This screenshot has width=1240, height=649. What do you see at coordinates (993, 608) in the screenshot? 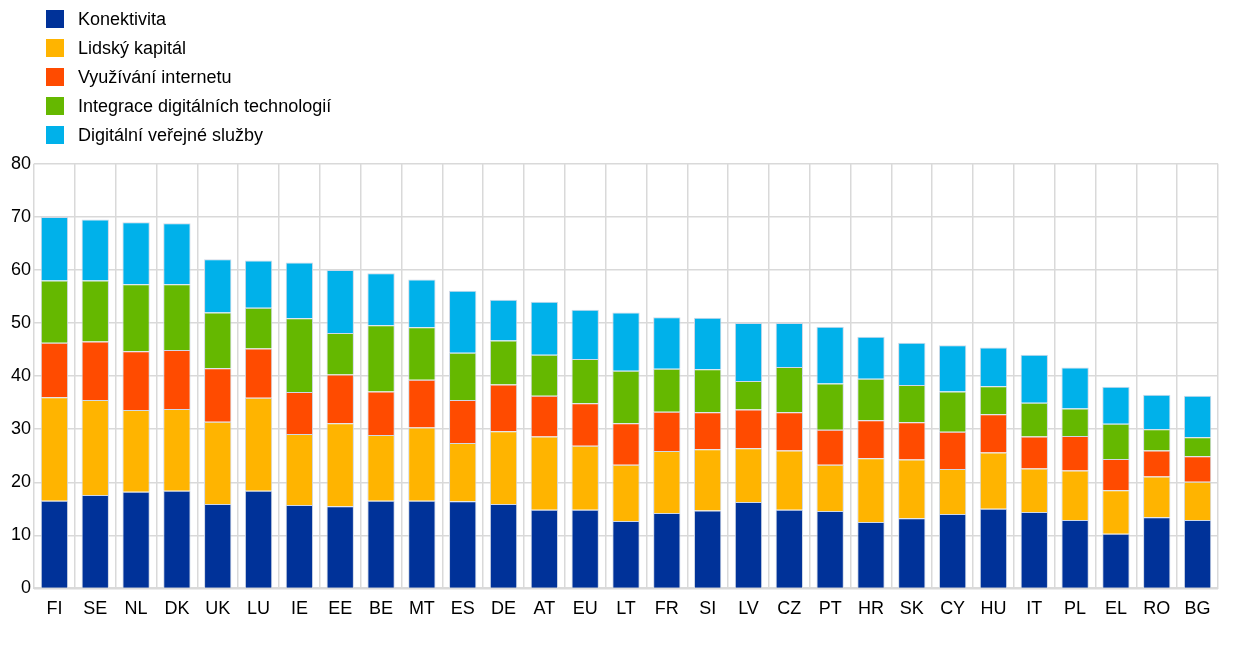
I see `x-tick-label: HU` at bounding box center [993, 608].